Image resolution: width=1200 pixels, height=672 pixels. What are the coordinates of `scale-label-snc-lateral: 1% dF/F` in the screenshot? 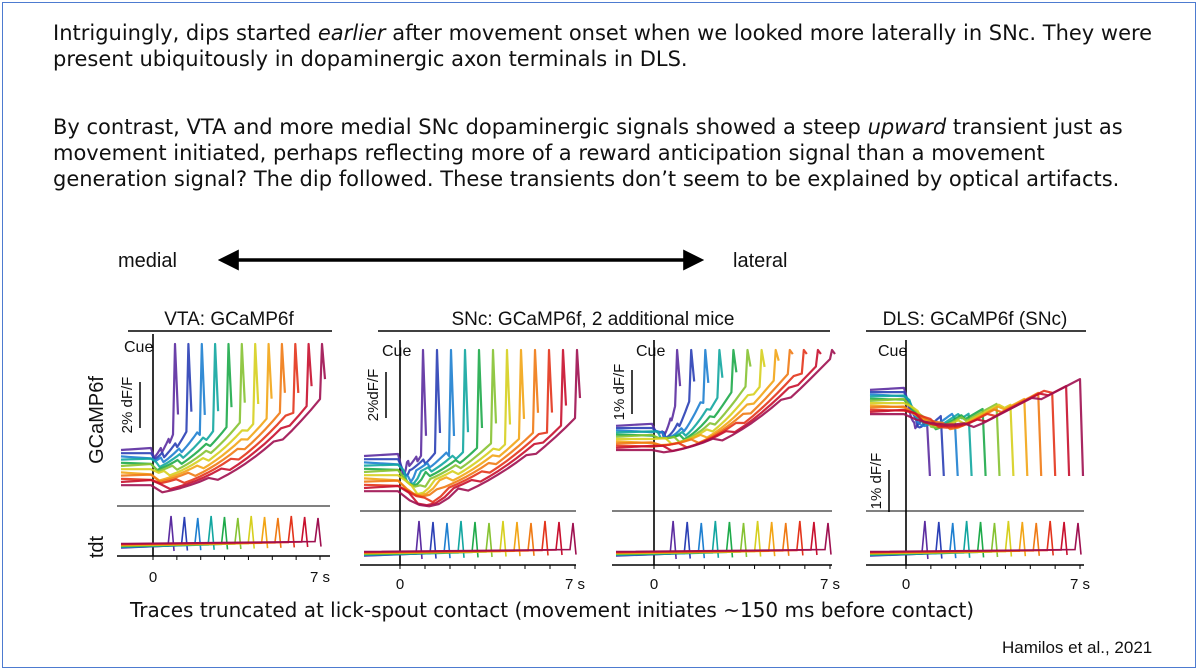 It's located at (619, 392).